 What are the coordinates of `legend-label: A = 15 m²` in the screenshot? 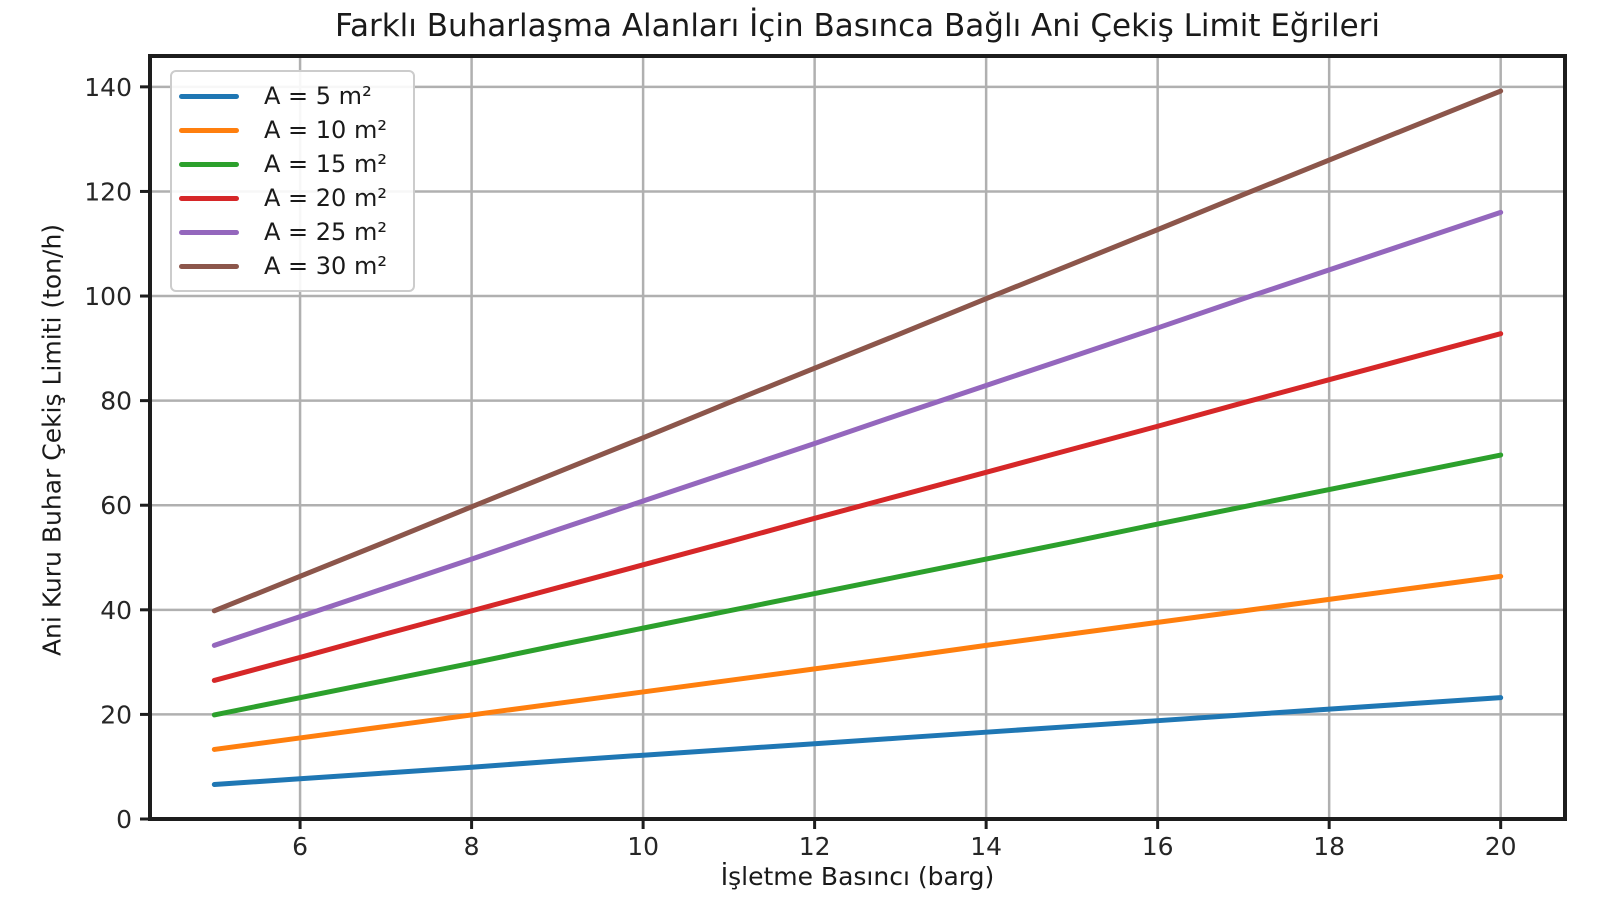 It's located at (325, 164).